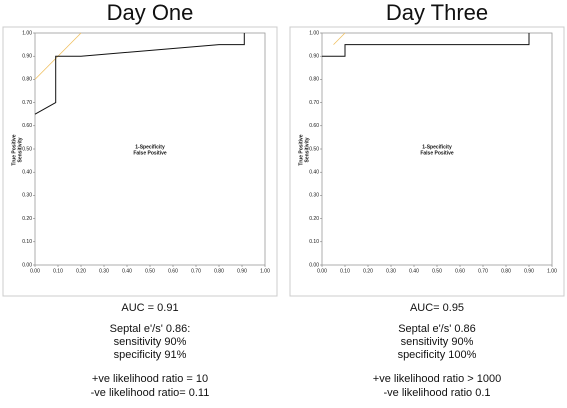  Describe the element at coordinates (437, 329) in the screenshot. I see `note: Septal e'/s' 0.86` at that location.